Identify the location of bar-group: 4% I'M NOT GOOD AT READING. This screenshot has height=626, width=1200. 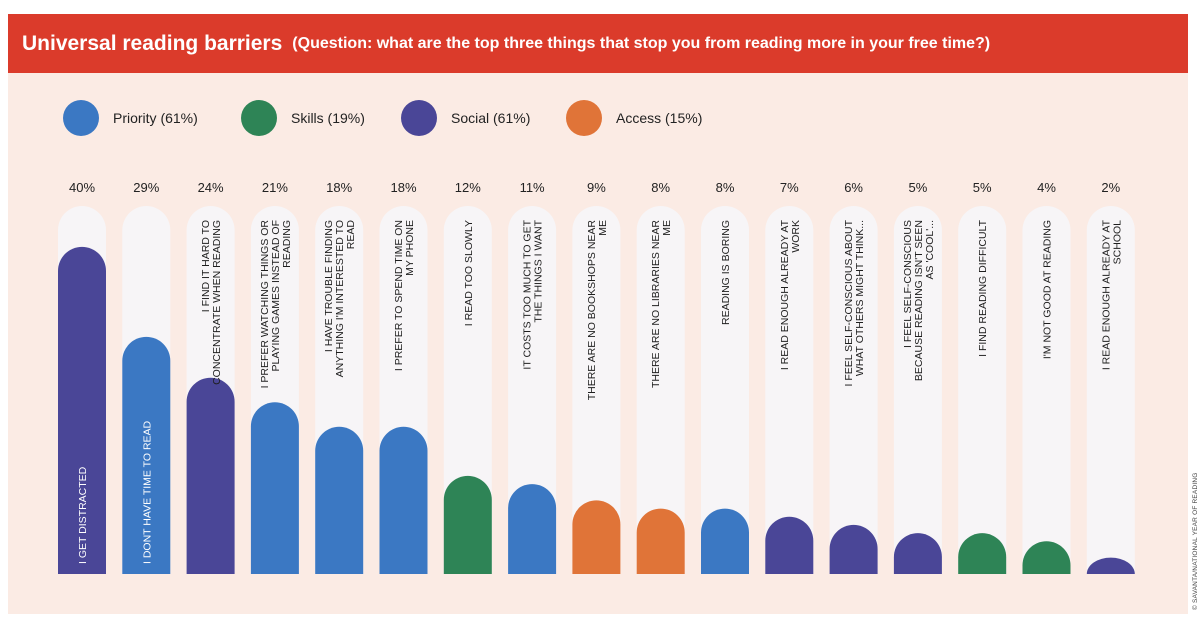
(1046, 377).